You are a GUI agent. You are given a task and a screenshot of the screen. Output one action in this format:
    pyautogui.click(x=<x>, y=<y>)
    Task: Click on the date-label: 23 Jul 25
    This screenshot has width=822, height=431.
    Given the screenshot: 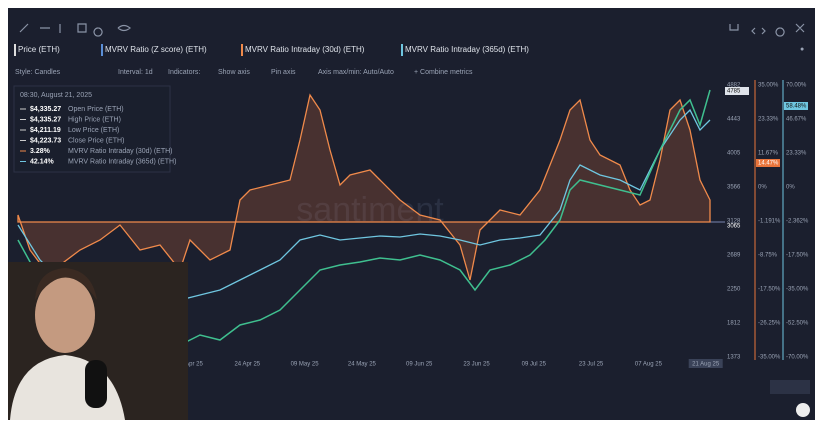 What is the action you would take?
    pyautogui.click(x=591, y=365)
    